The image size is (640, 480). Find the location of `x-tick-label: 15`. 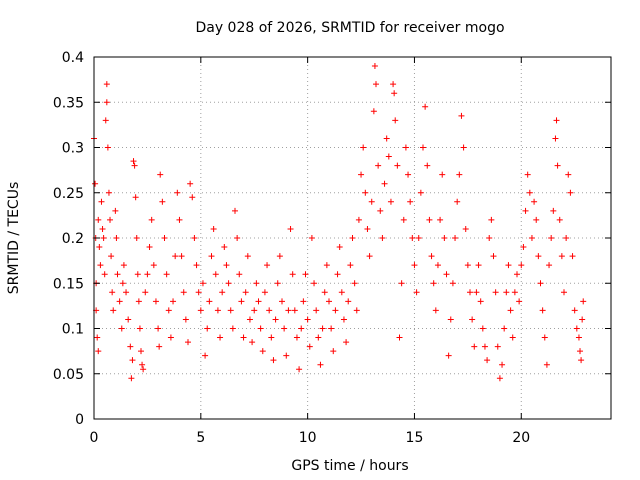

x-tick-label: 15 is located at coordinates (415, 438).